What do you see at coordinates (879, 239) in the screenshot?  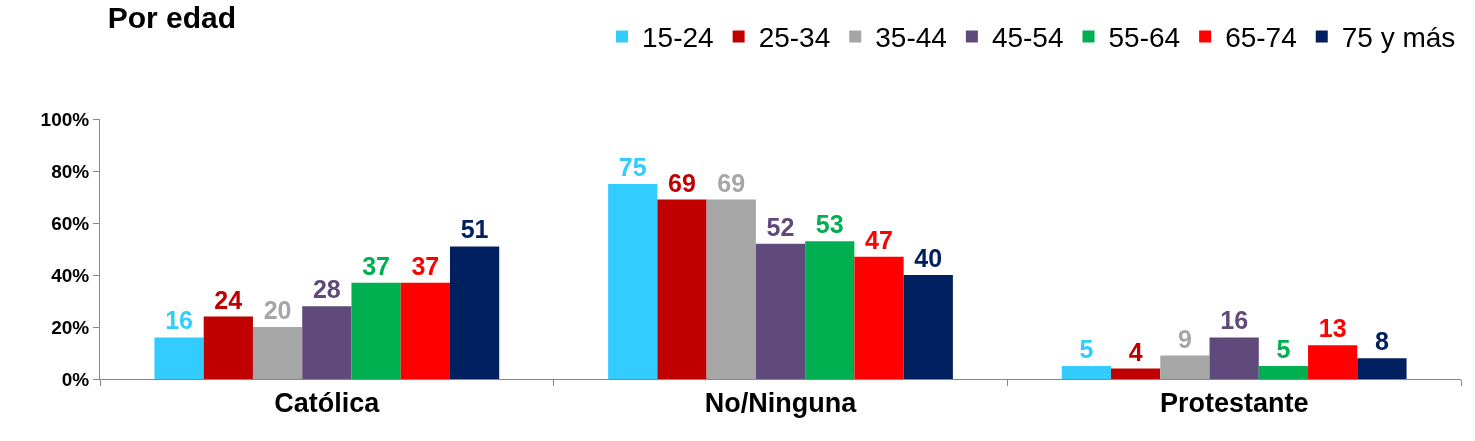 I see `data-label: 47` at bounding box center [879, 239].